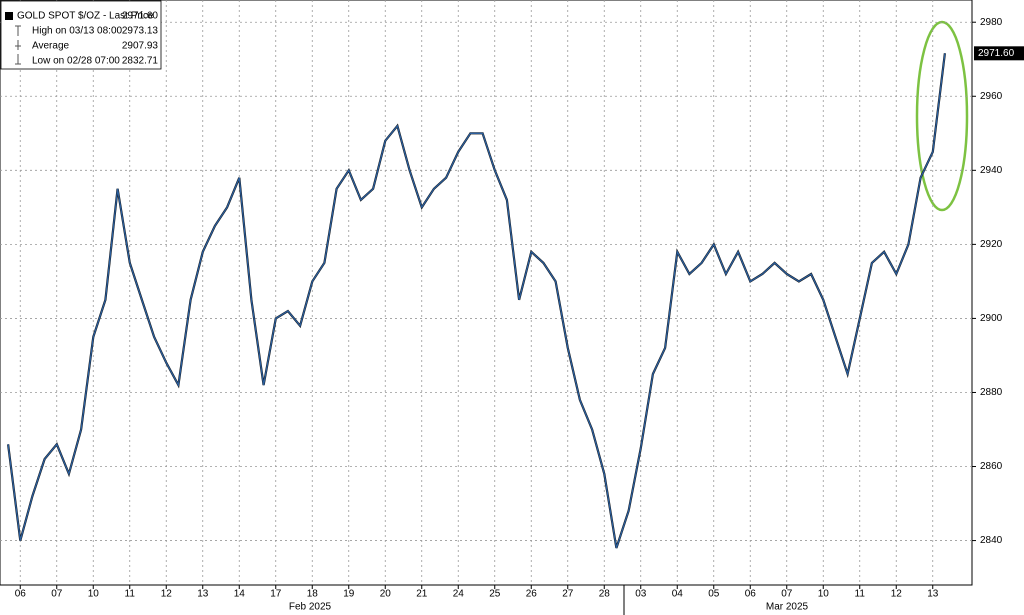  I want to click on y-tick-label: 2980, so click(991, 22).